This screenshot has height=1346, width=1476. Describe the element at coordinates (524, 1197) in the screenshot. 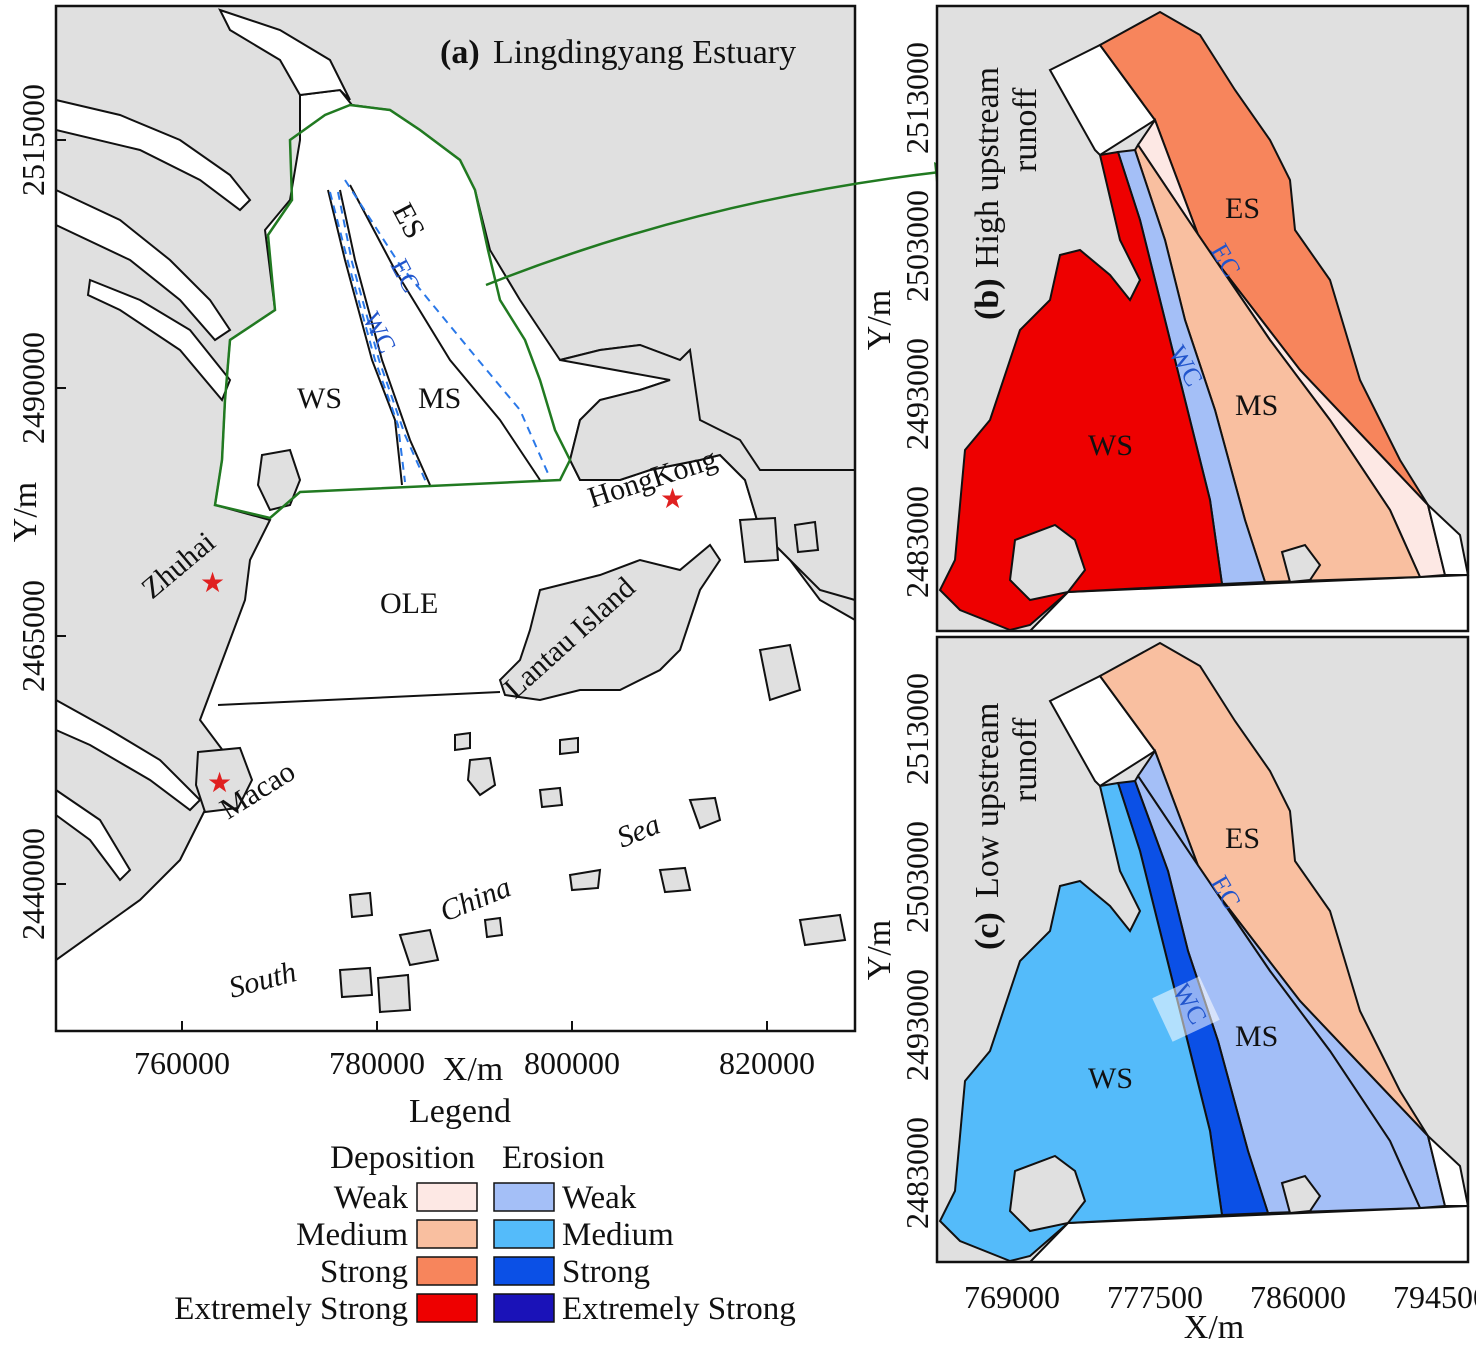

I see `legend-swatch-ero-weak` at that location.